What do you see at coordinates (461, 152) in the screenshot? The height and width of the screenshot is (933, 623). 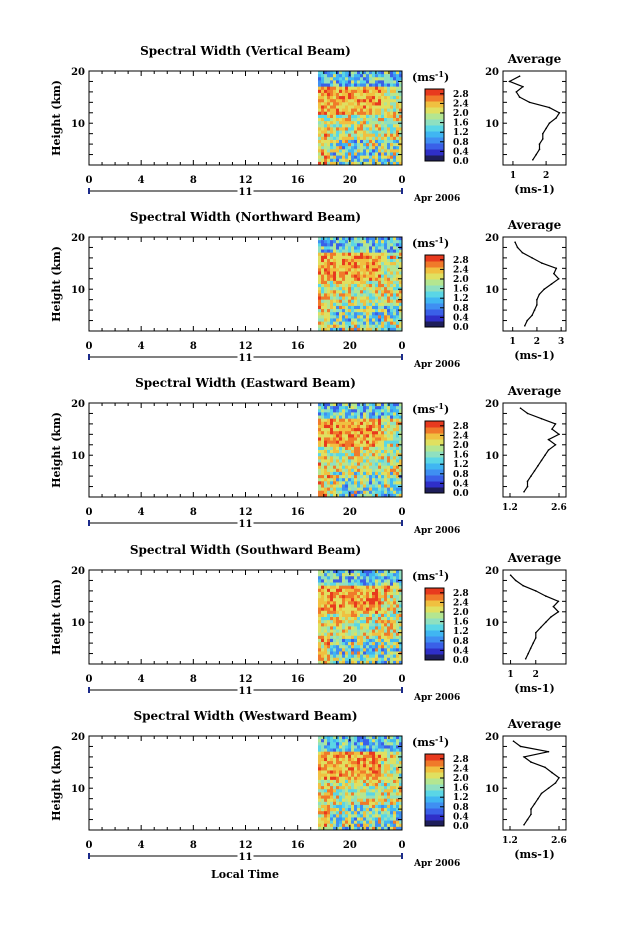 I see `colorbar-tick-label: 0.4` at bounding box center [461, 152].